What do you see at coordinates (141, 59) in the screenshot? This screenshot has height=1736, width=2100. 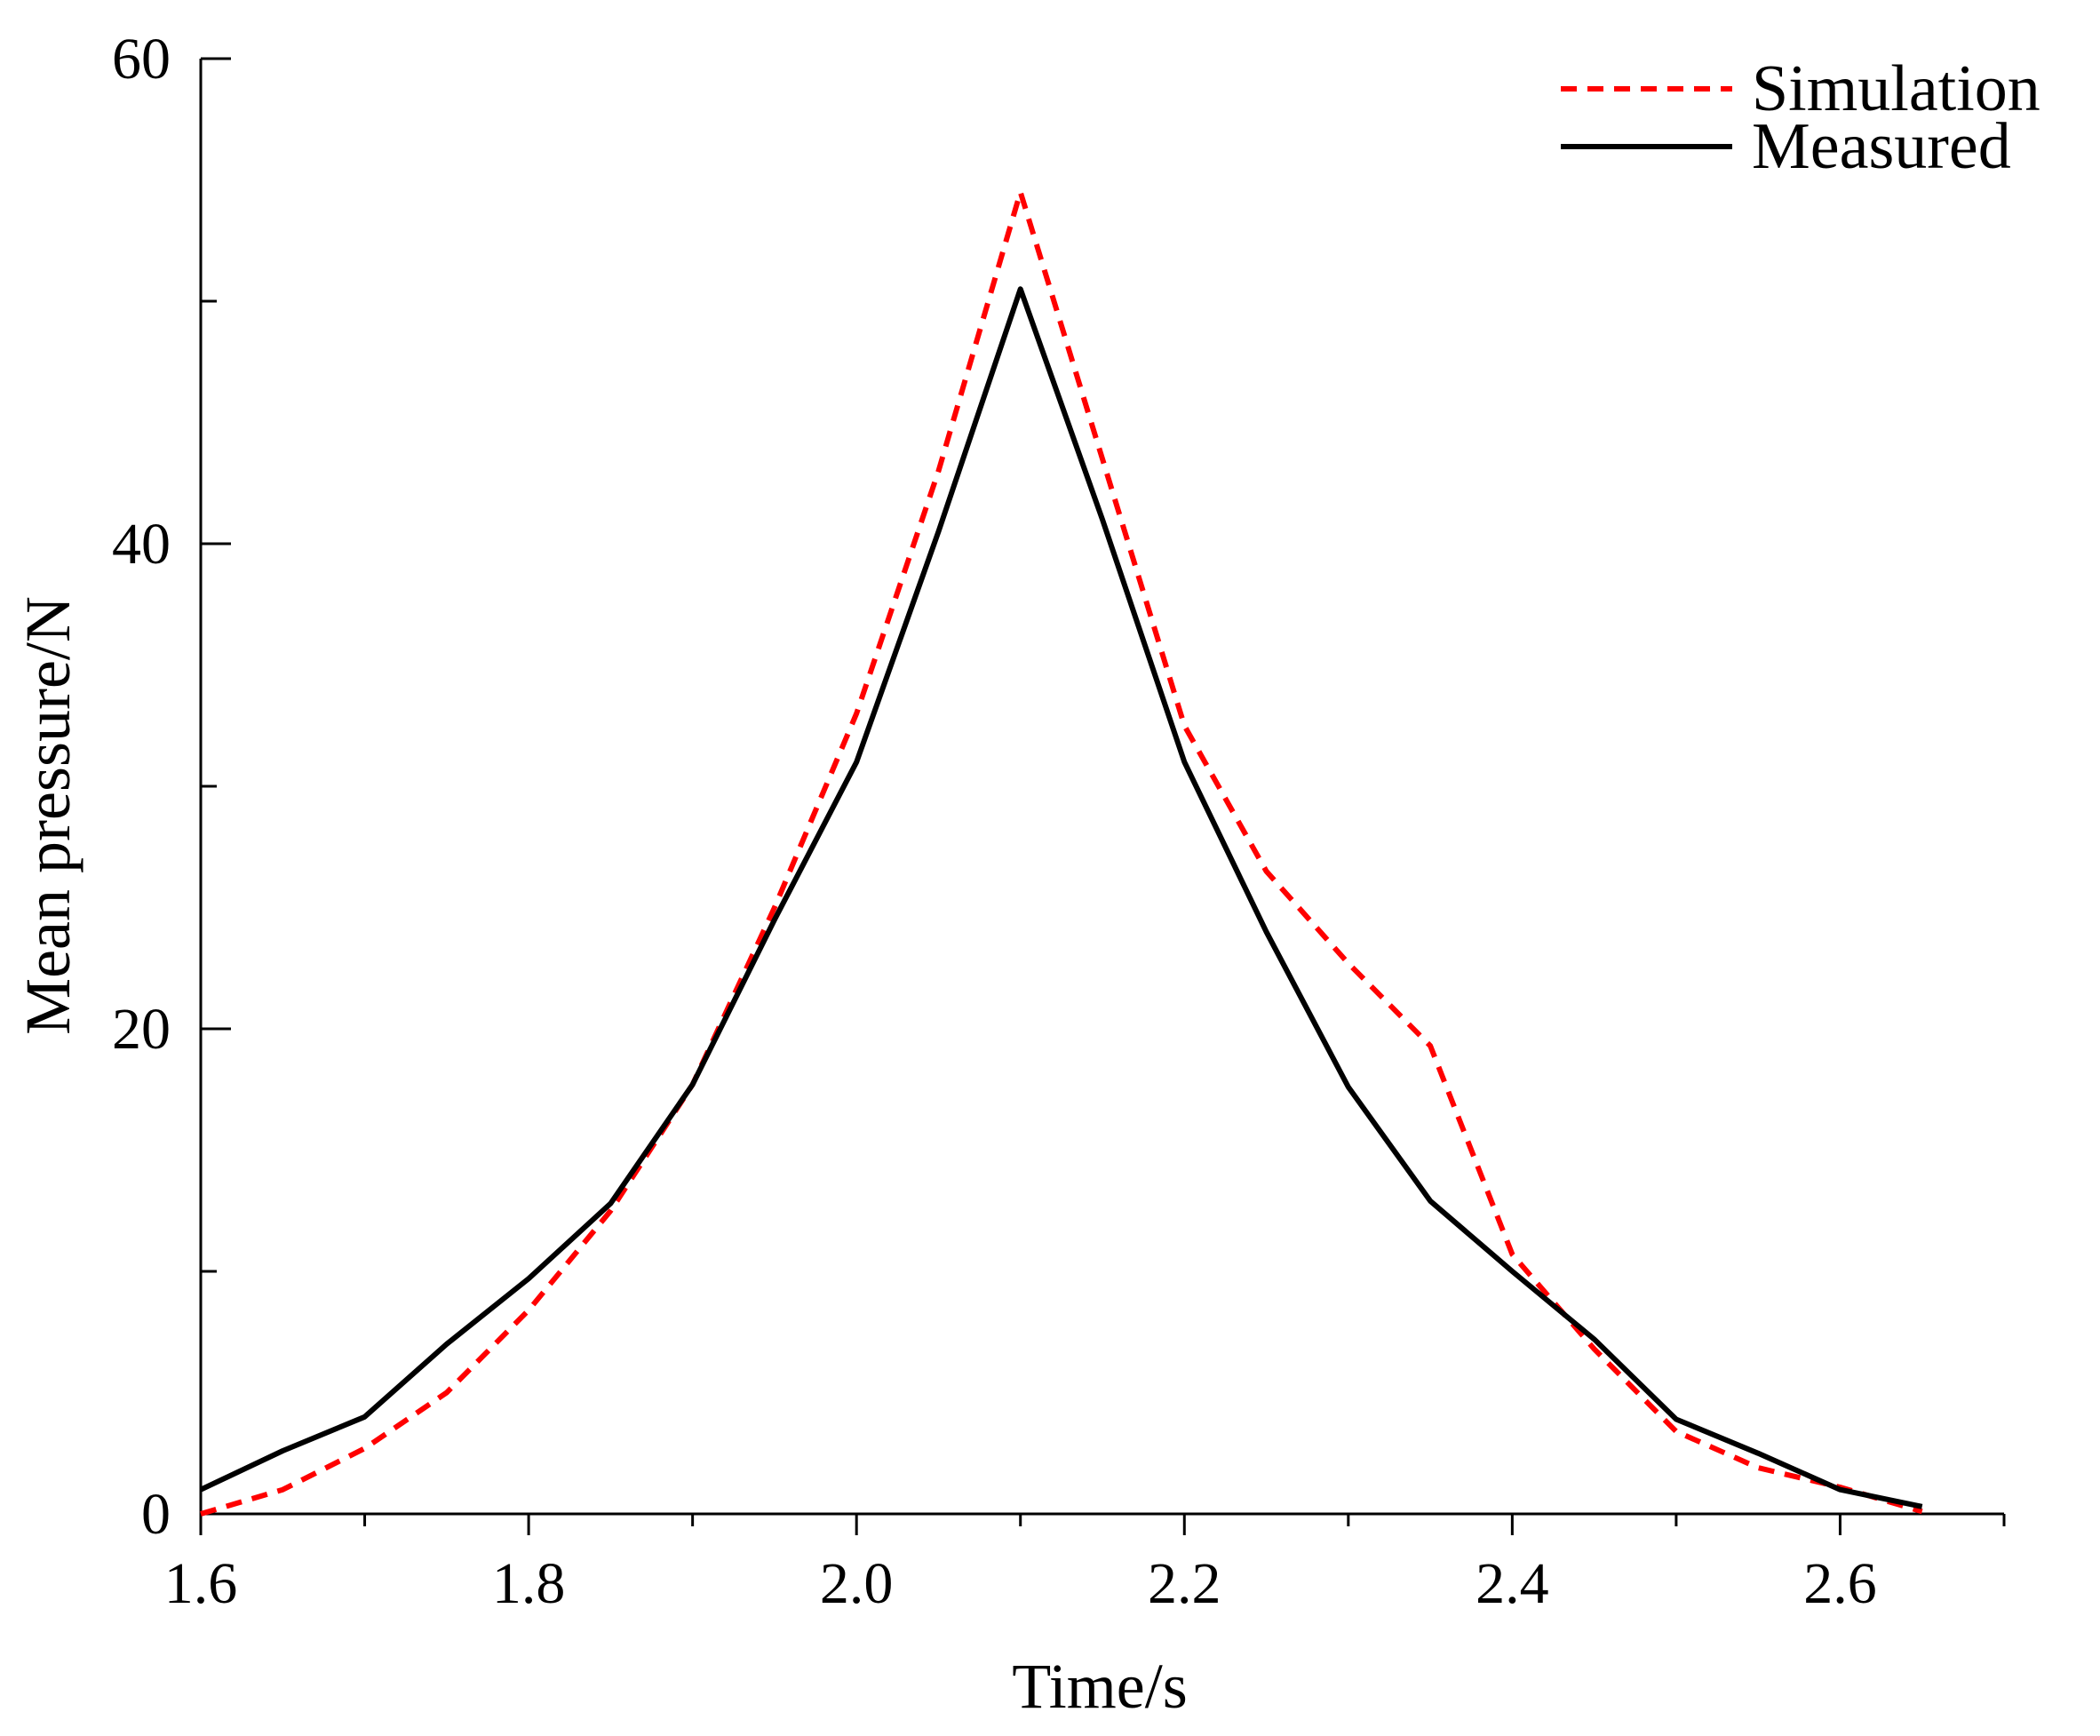 I see `y-tick-label: 60` at bounding box center [141, 59].